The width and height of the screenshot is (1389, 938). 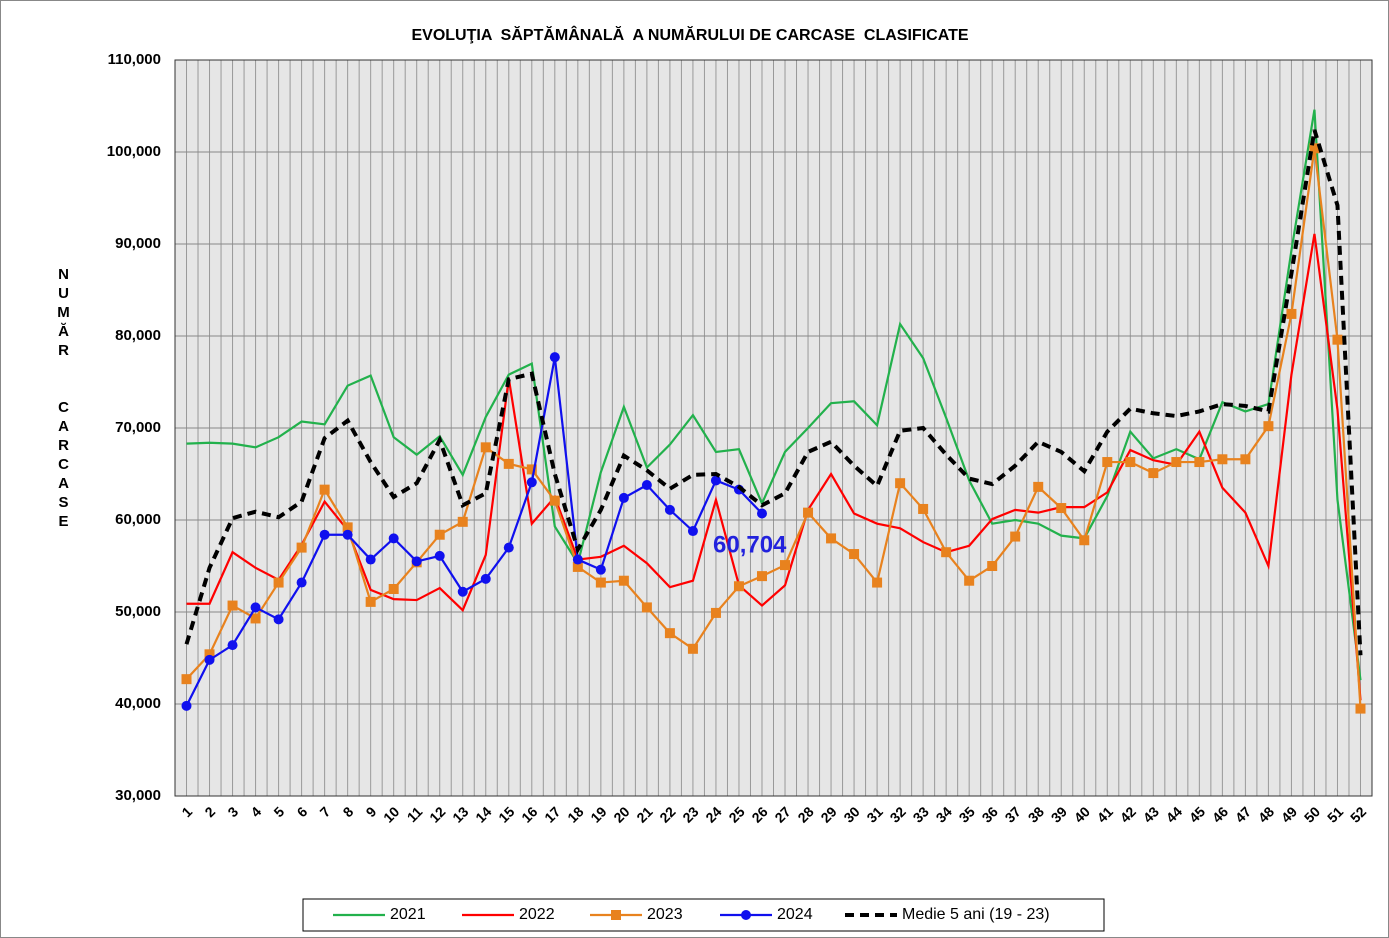 What do you see at coordinates (665, 914) in the screenshot?
I see `legend-label: 2023` at bounding box center [665, 914].